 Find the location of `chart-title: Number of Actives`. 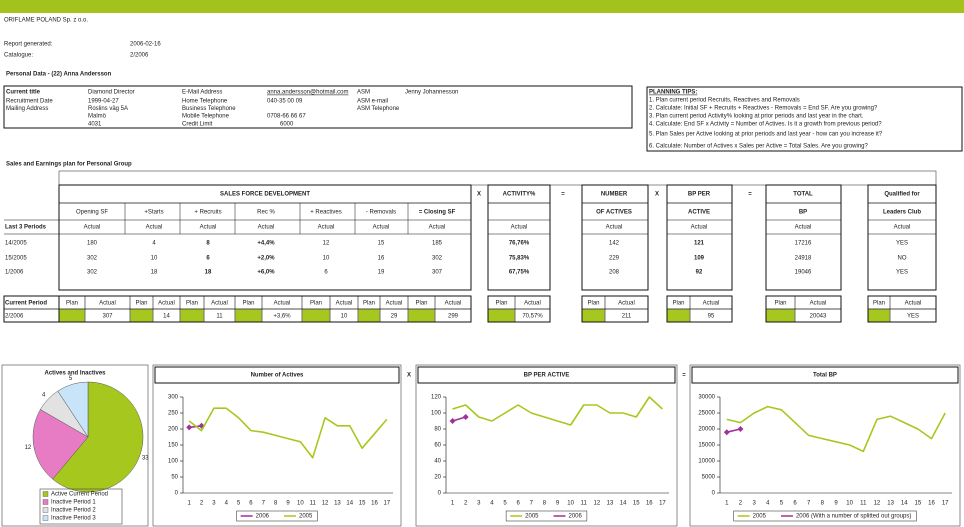

chart-title: Number of Actives is located at coordinates (277, 376).